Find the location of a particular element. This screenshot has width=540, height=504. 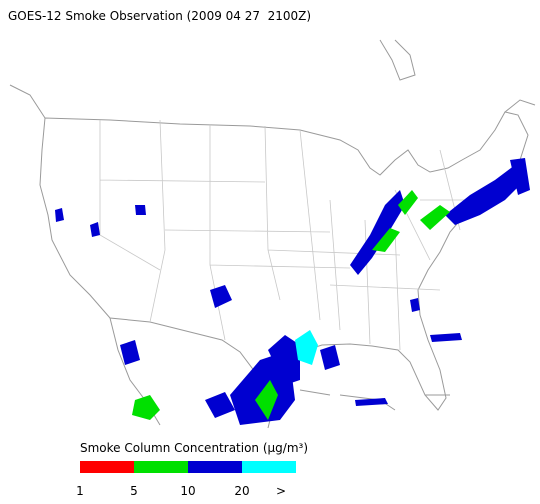

legend-label: 5 is located at coordinates (134, 491).